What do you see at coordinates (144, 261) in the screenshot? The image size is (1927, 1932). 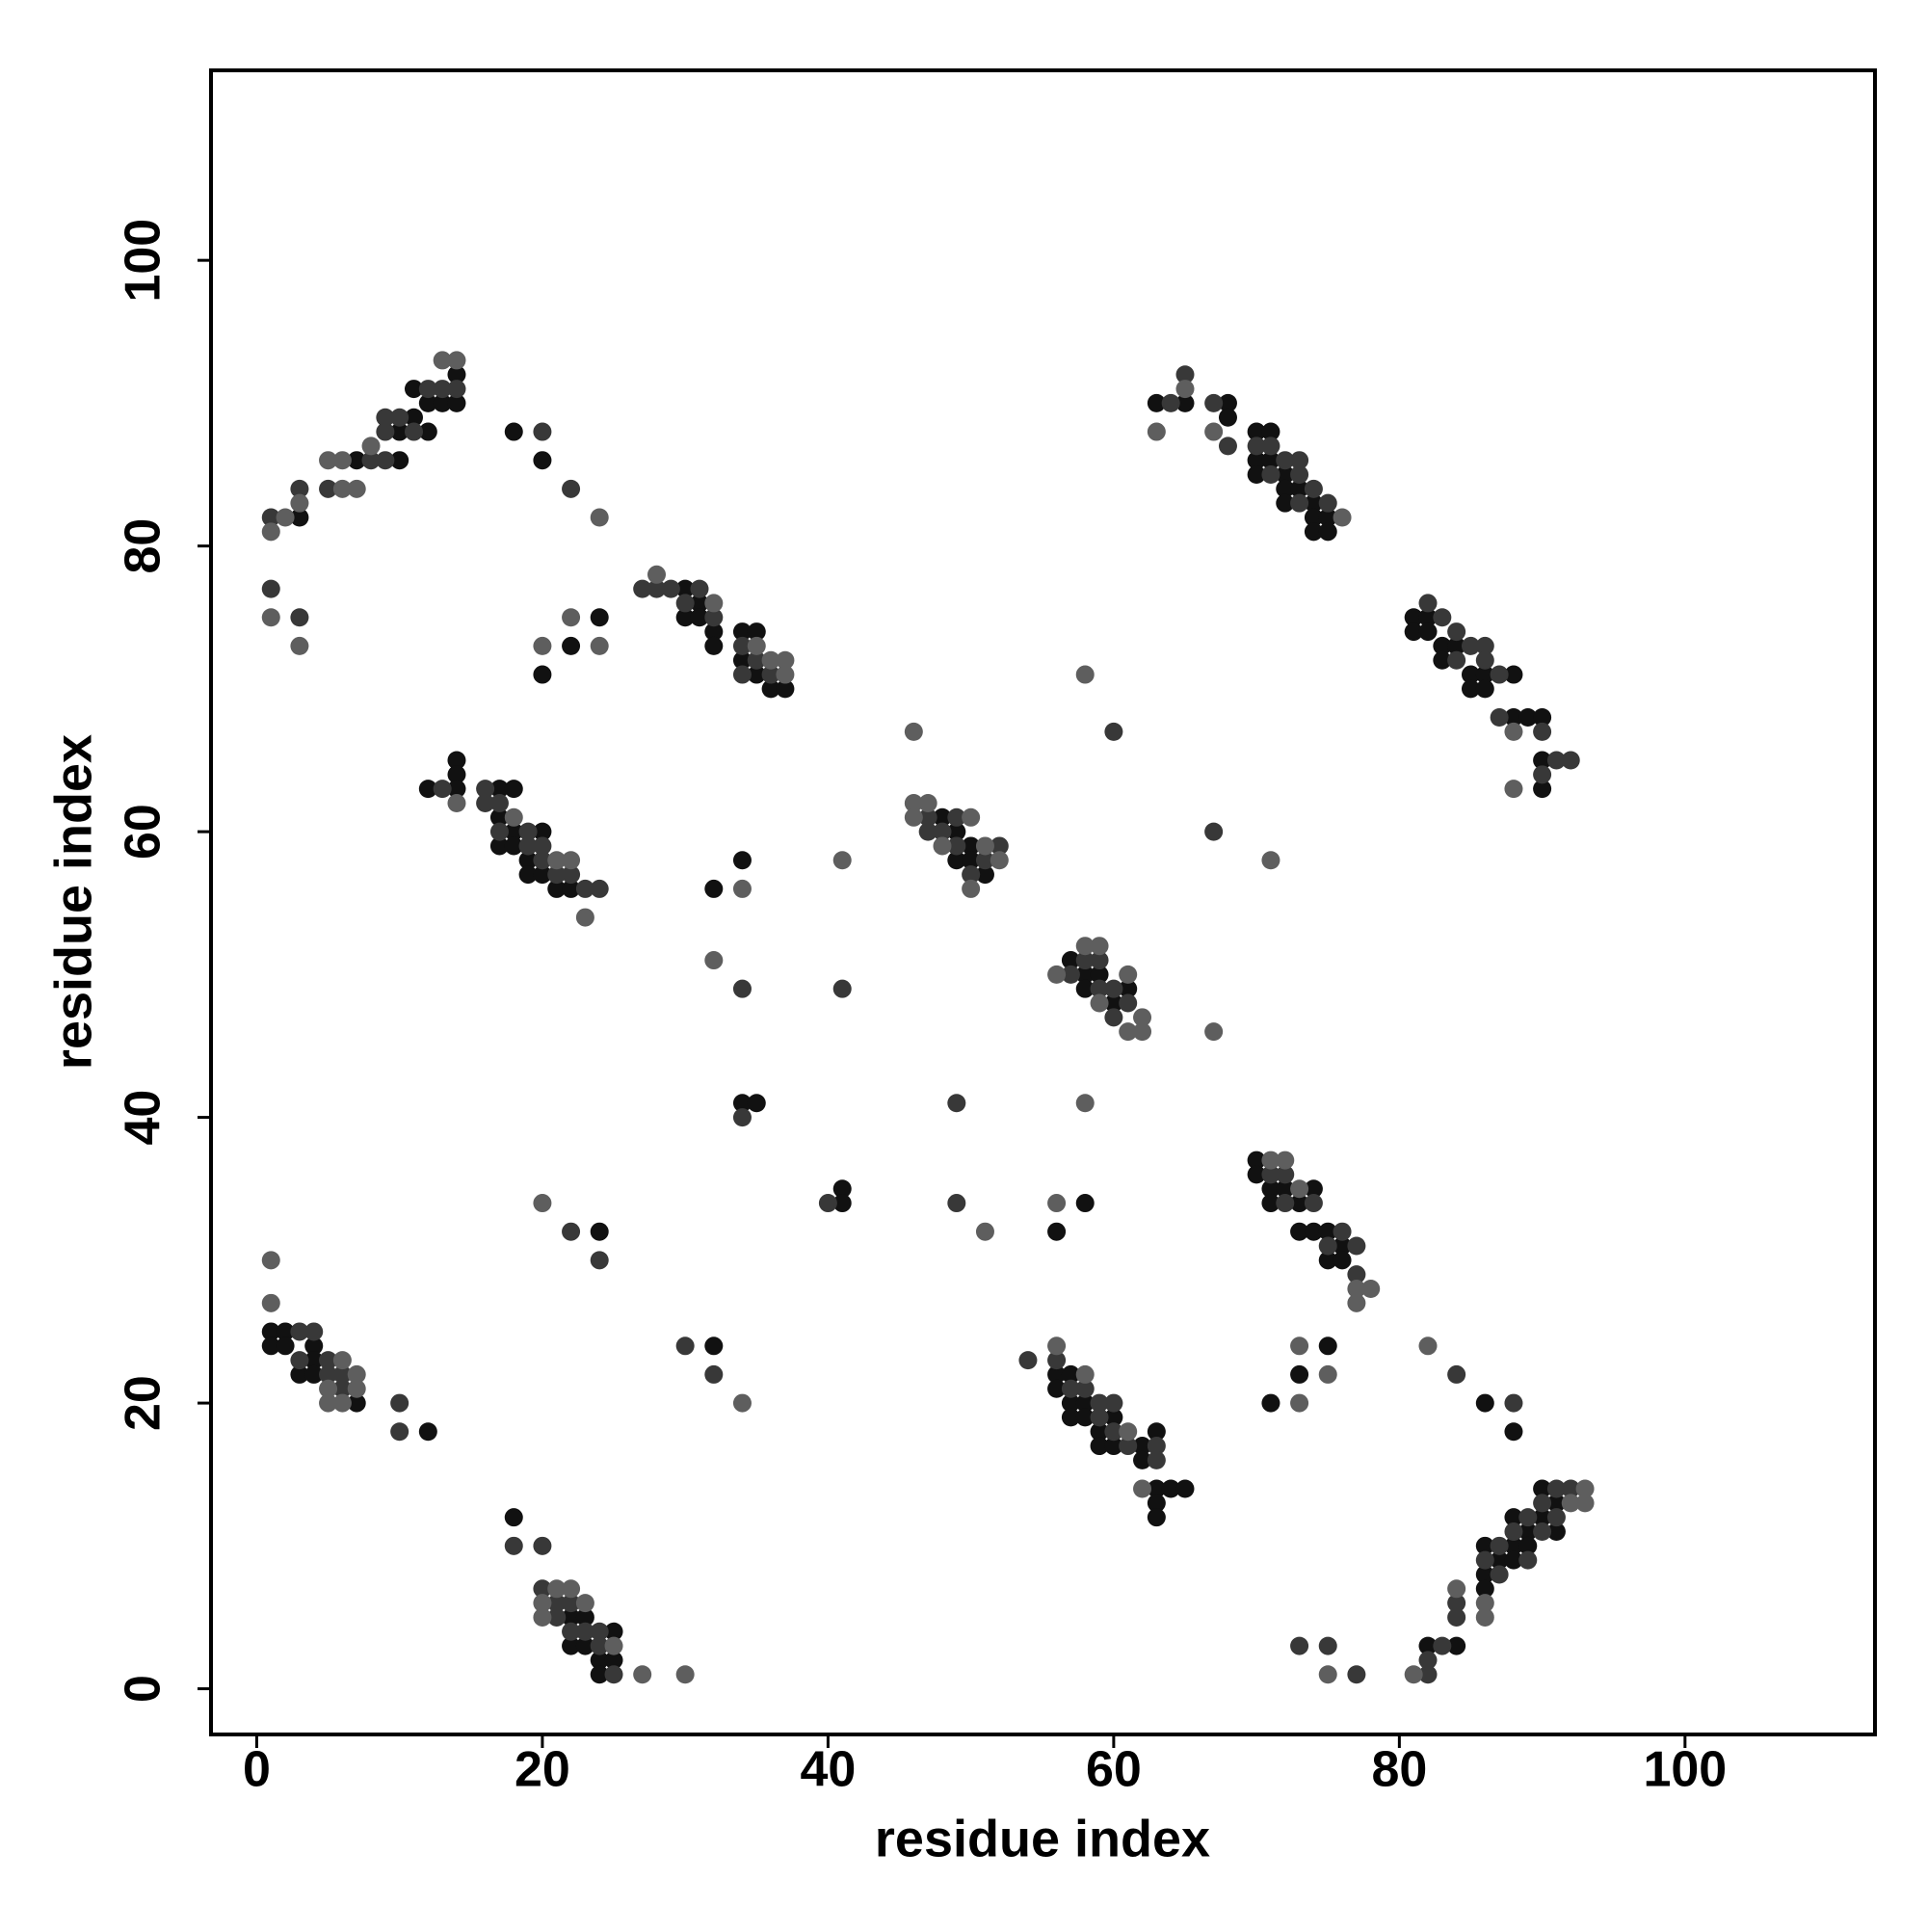 I see `y-tick-label: 100` at bounding box center [144, 261].